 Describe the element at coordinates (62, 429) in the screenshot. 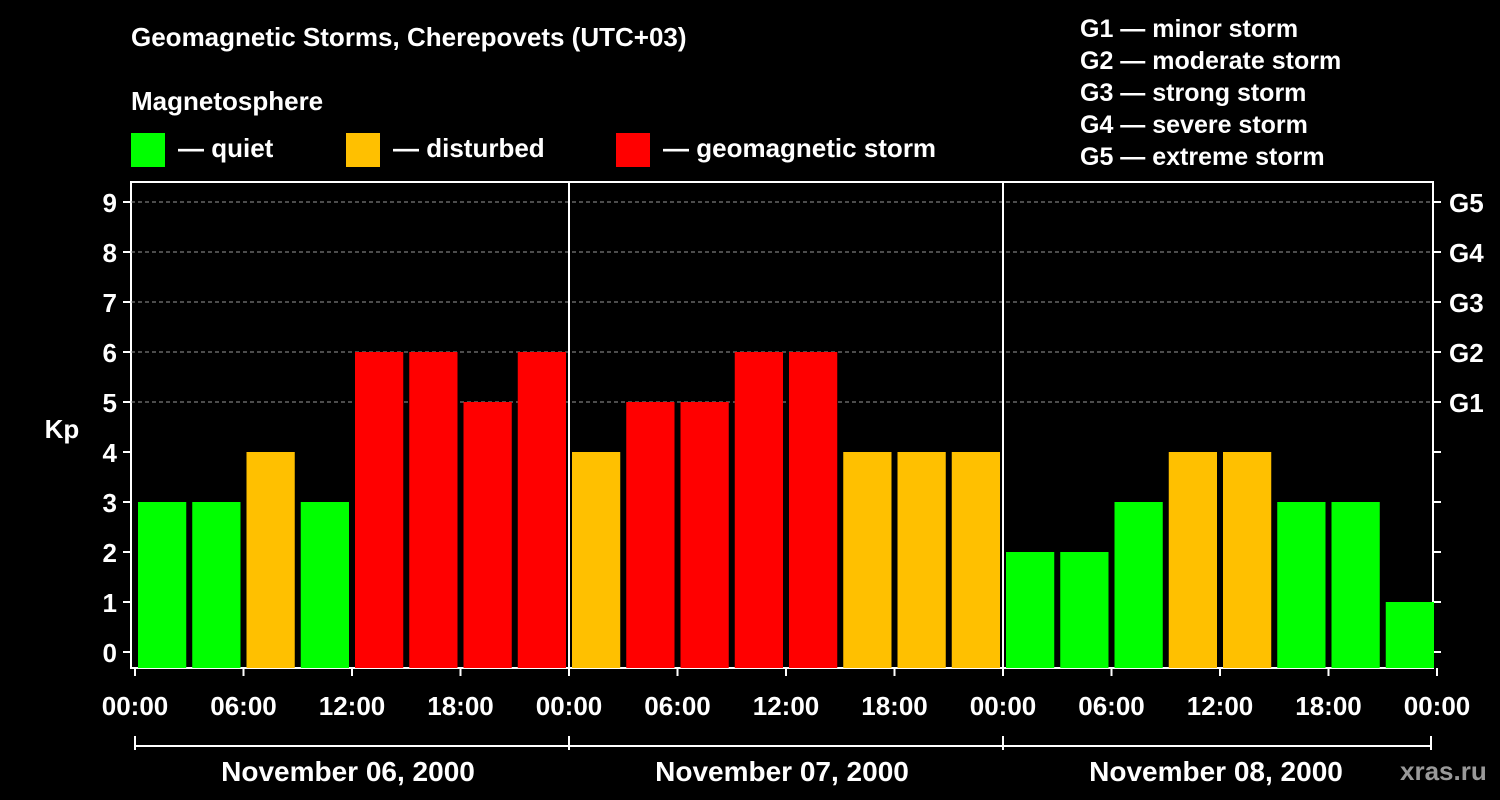

I see `y-axis-label: Kp` at that location.